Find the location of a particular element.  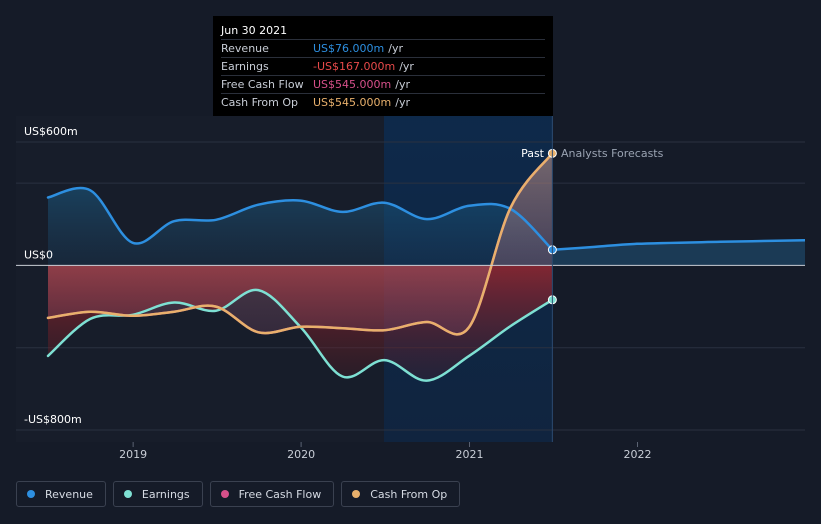

legend-item-revenue: Revenue is located at coordinates (61, 494).